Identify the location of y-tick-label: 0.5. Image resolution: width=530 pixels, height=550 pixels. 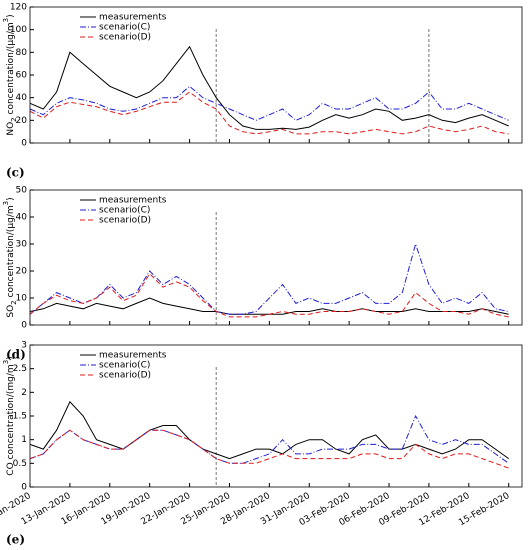
(20, 464).